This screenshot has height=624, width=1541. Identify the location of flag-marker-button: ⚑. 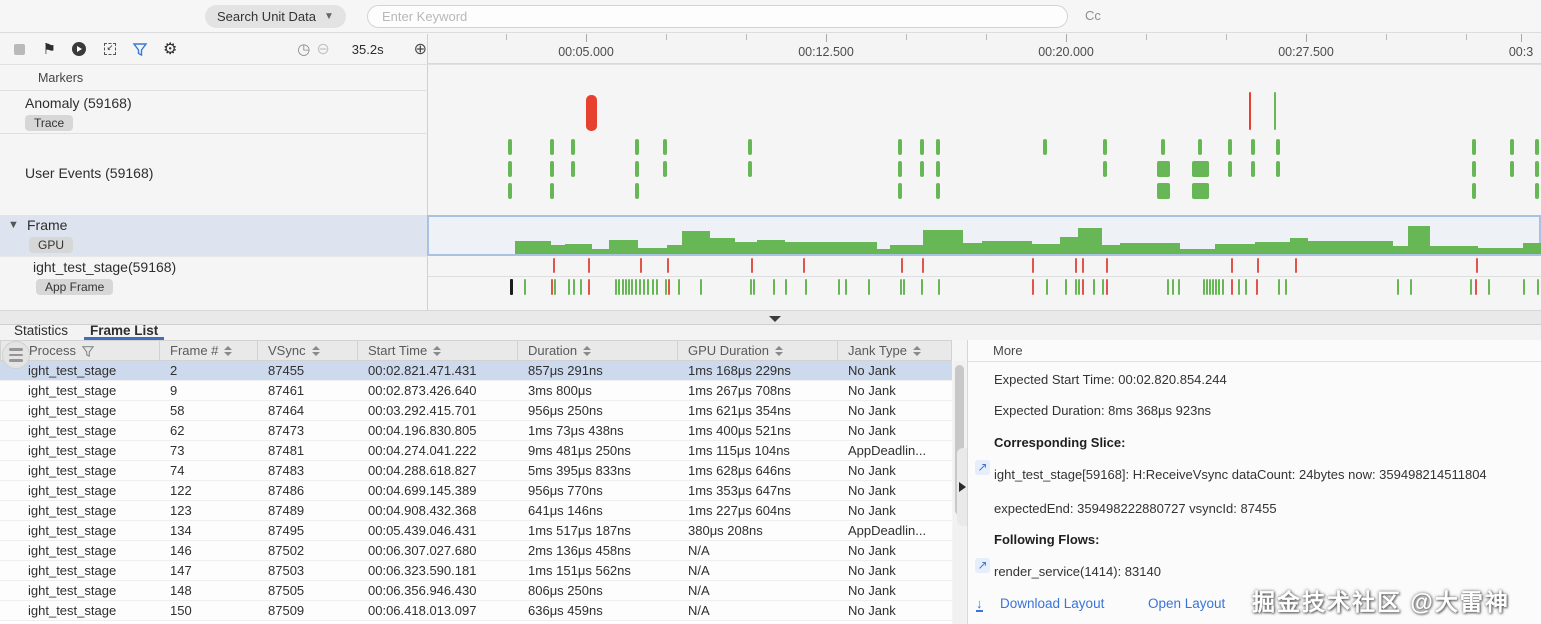
(49, 49).